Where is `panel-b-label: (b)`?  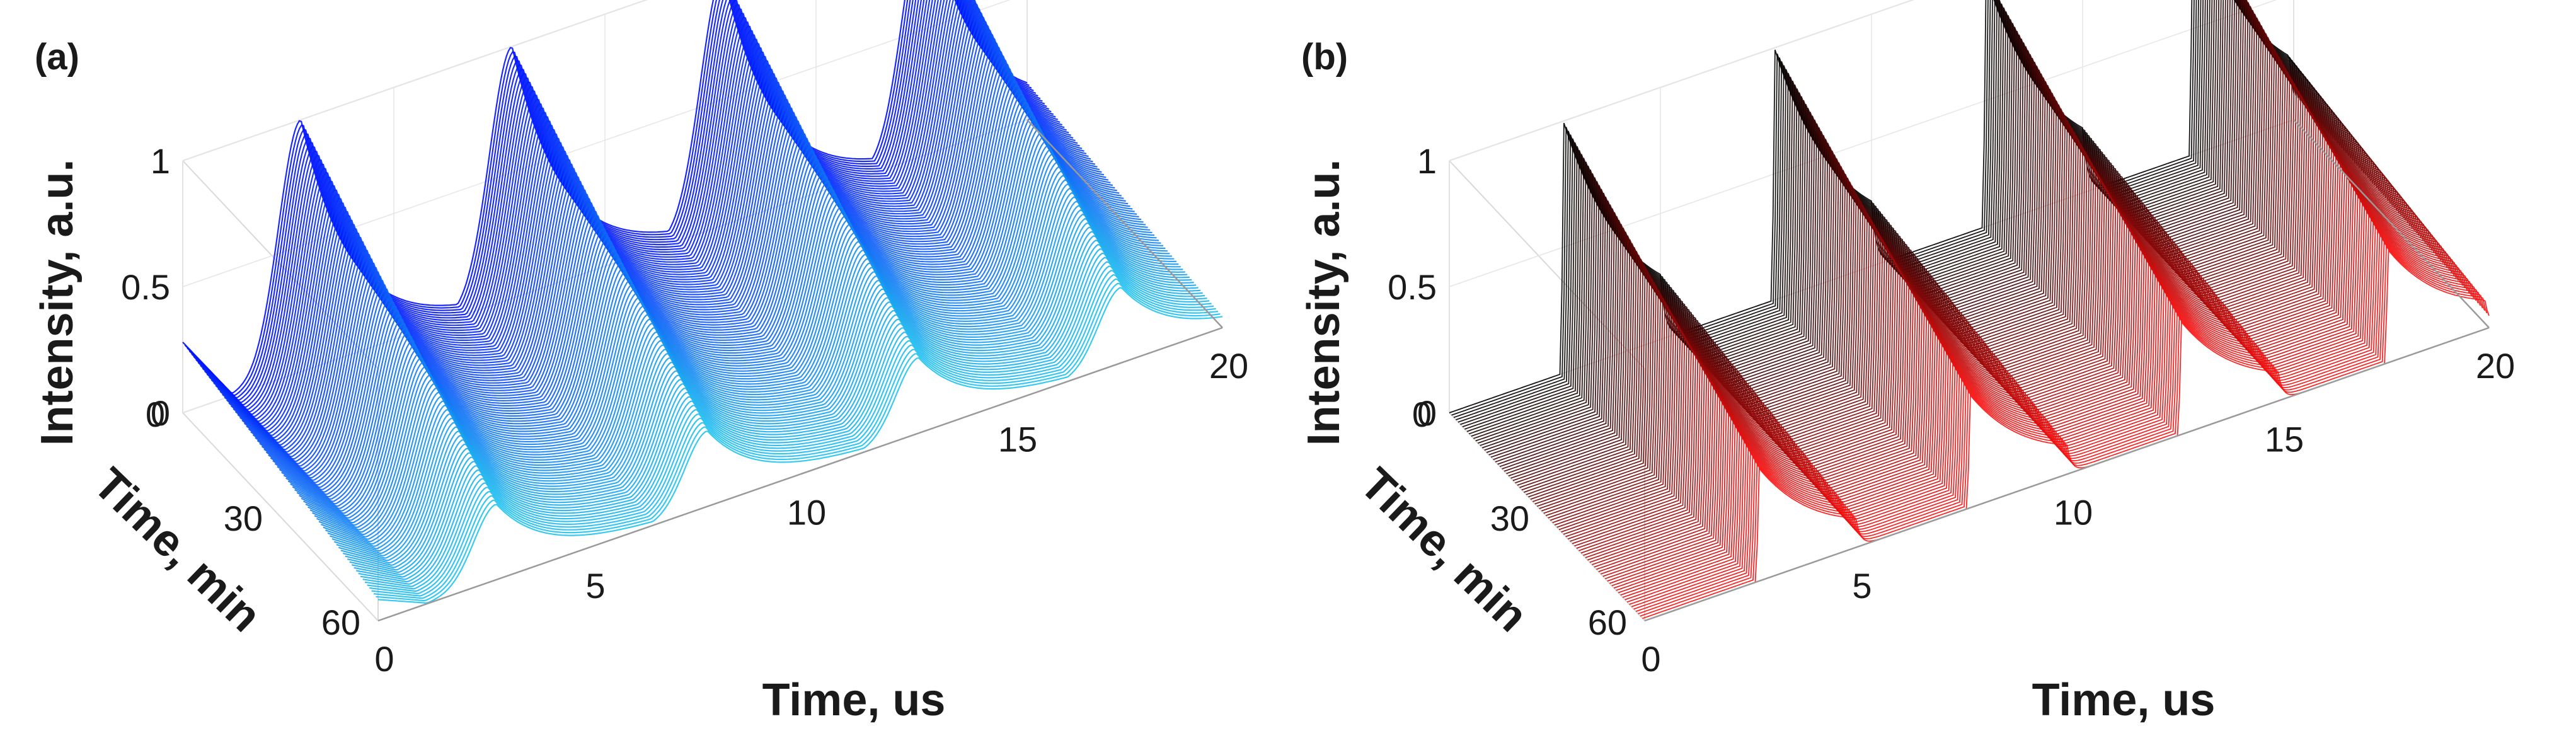
panel-b-label: (b) is located at coordinates (1324, 58).